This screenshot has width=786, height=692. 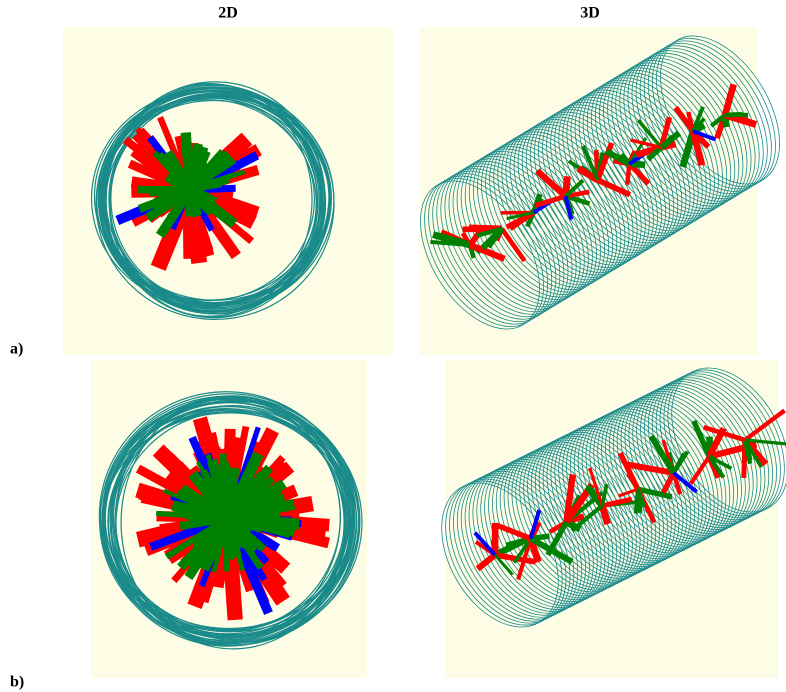 I want to click on column-label: 3D, so click(x=590, y=13).